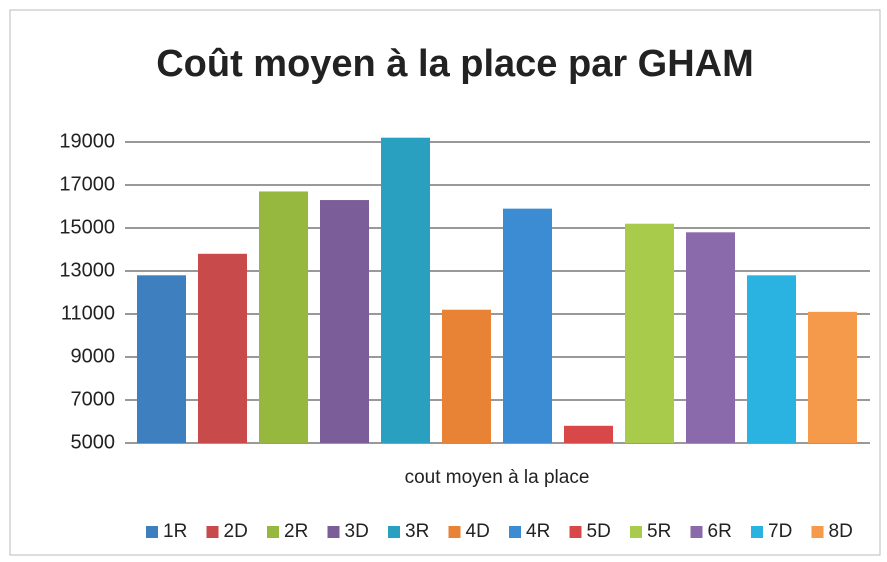  What do you see at coordinates (93, 399) in the screenshot?
I see `y-tick-label: 7000` at bounding box center [93, 399].